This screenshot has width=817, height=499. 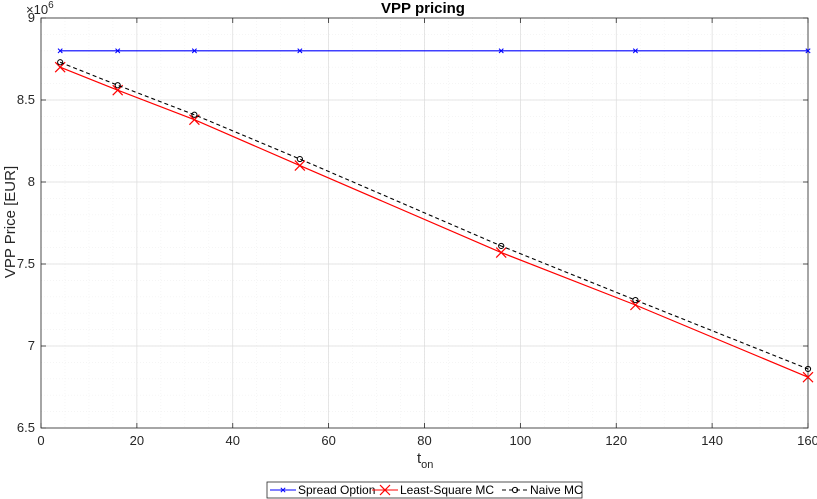 What do you see at coordinates (51, 5) in the screenshot?
I see `y-exponent-power: 6` at bounding box center [51, 5].